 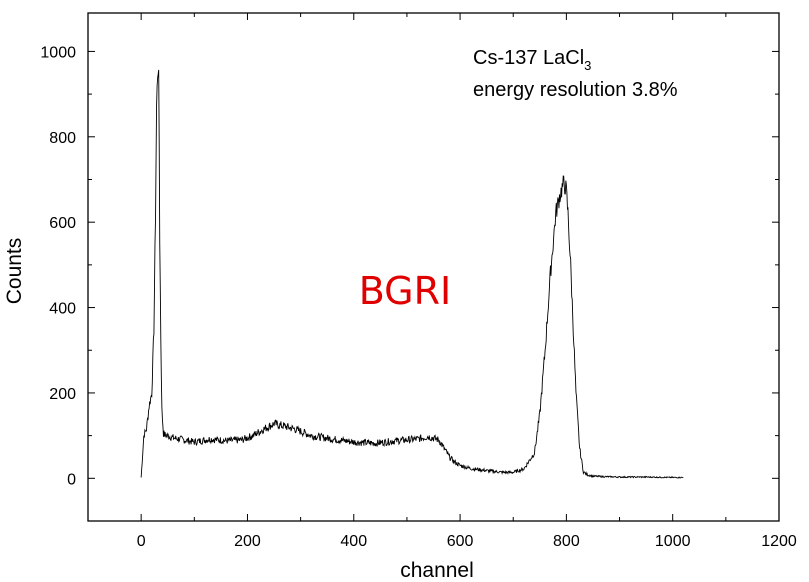 I want to click on x-tick-label: 200, so click(x=247, y=541).